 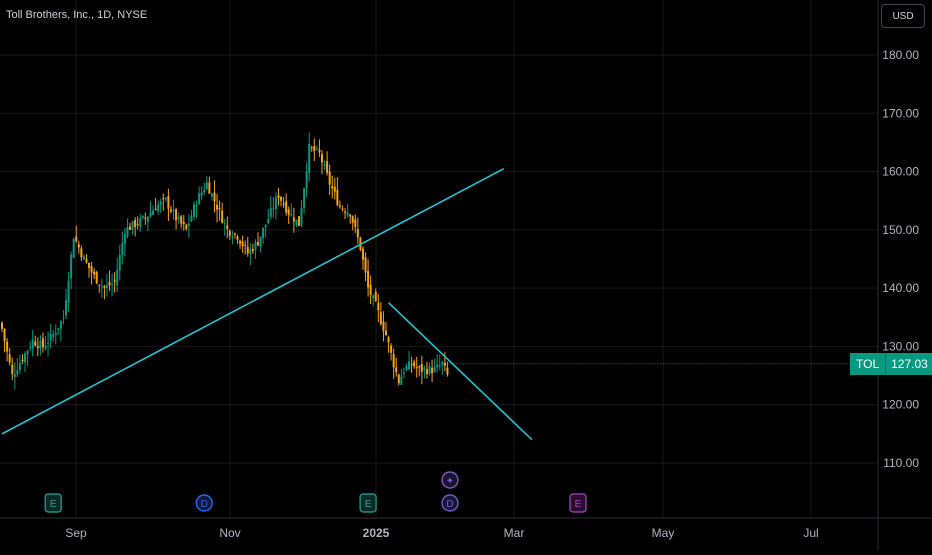 What do you see at coordinates (901, 463) in the screenshot?
I see `y-tick-label: 110.00` at bounding box center [901, 463].